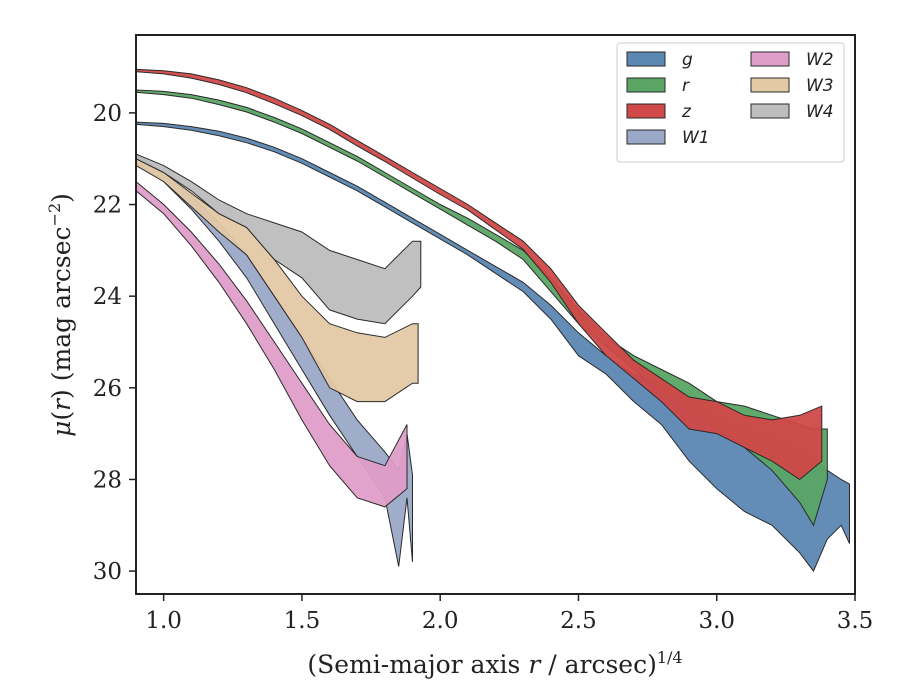 This screenshot has width=900, height=700. I want to click on y-tick-label: 24, so click(107, 297).